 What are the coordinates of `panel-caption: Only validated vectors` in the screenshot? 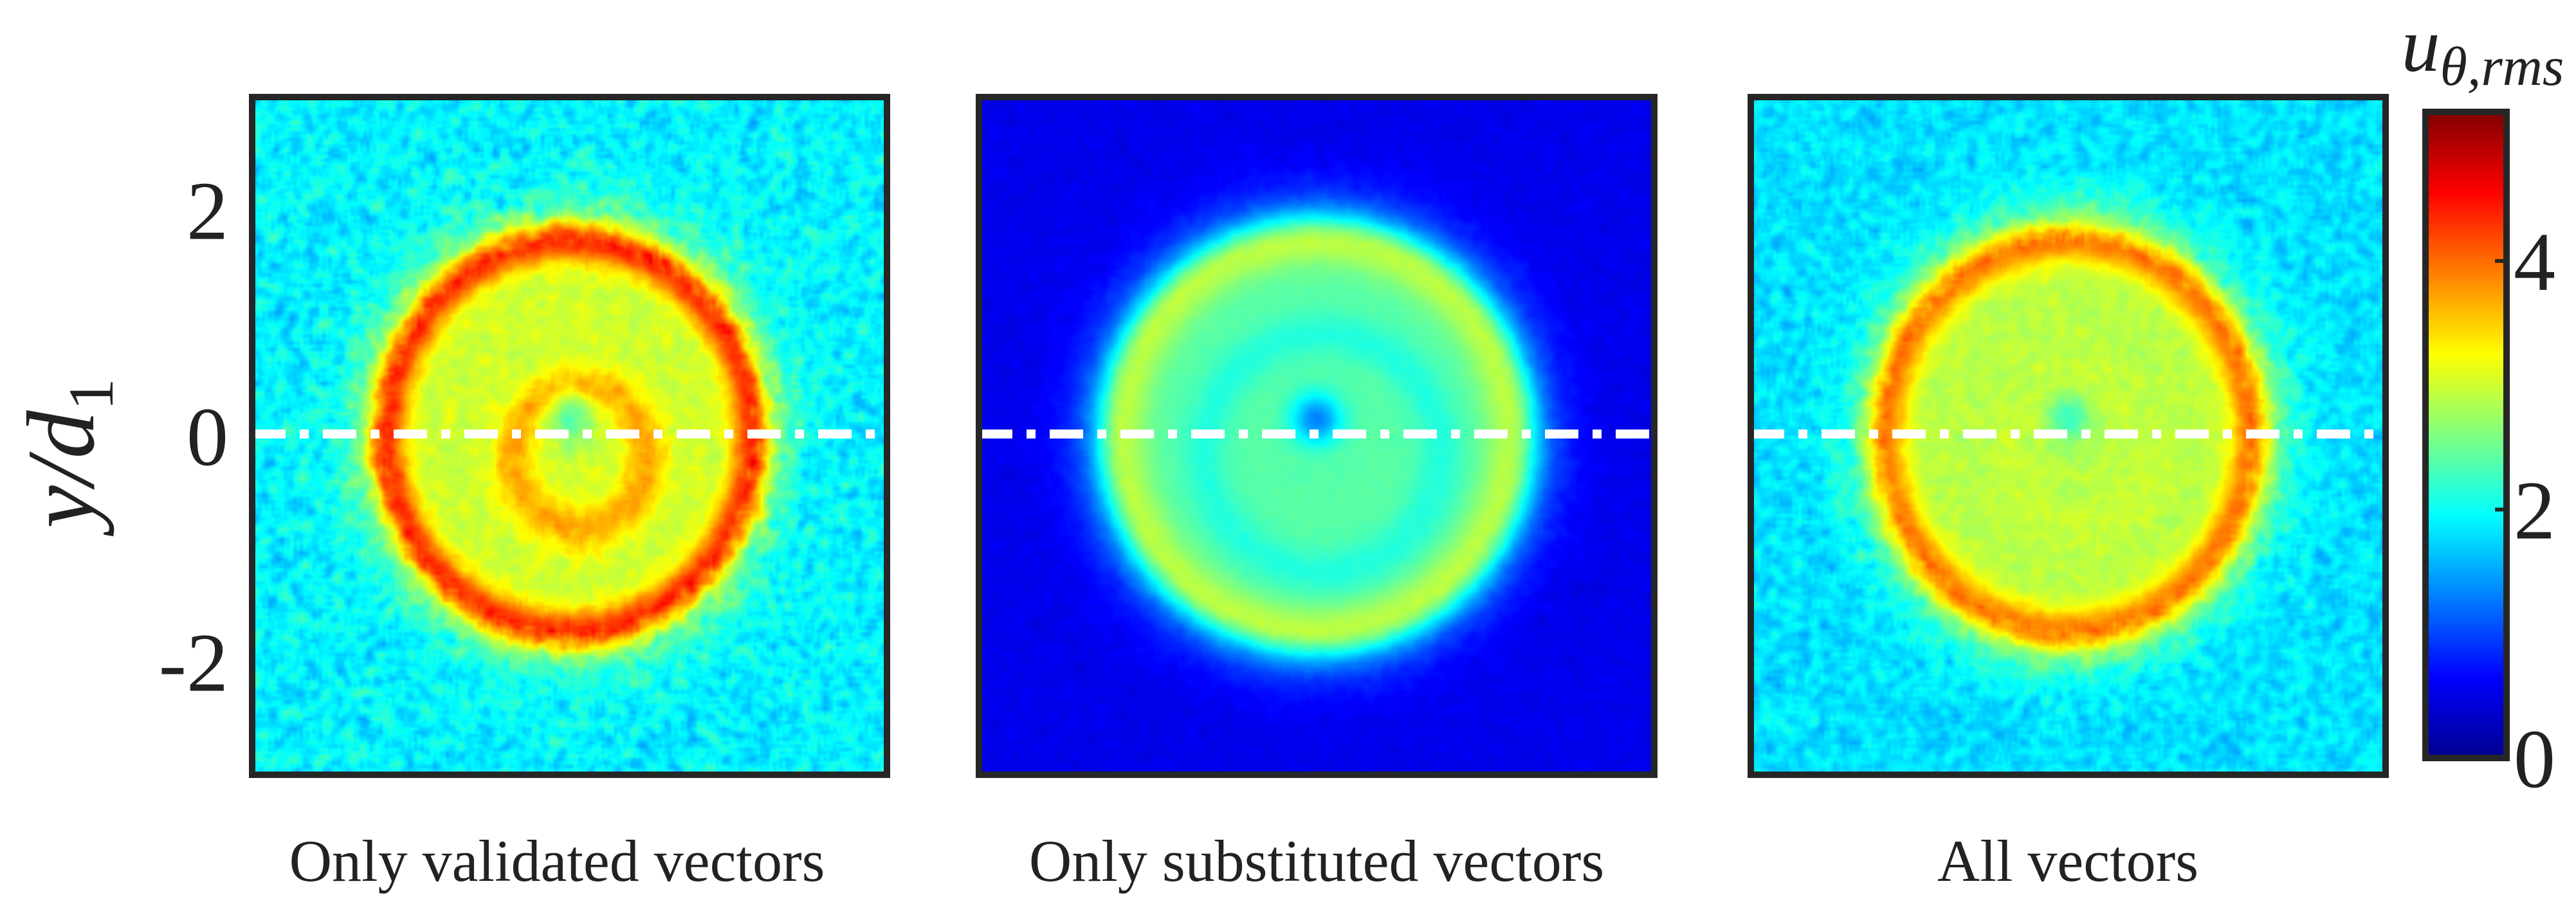 It's located at (557, 861).